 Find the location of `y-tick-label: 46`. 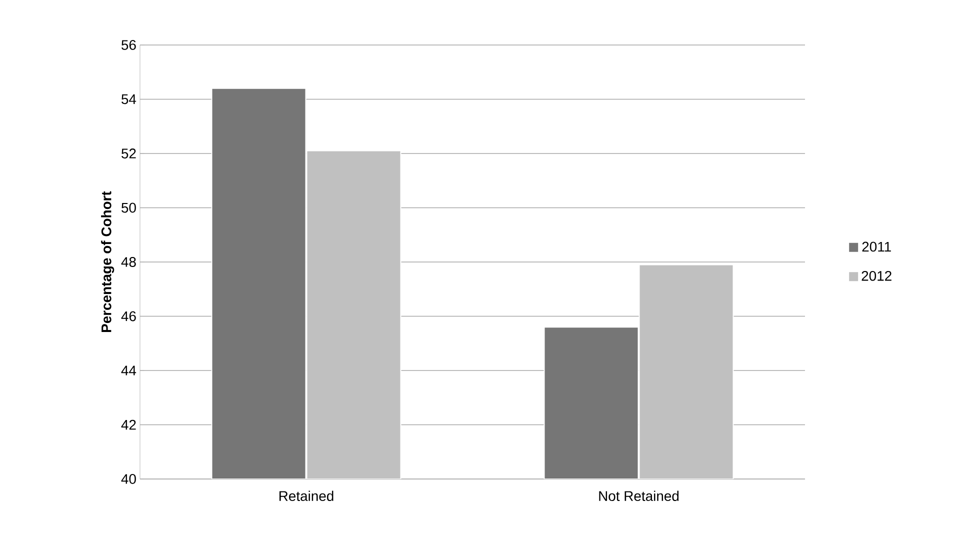

y-tick-label: 46 is located at coordinates (128, 316).